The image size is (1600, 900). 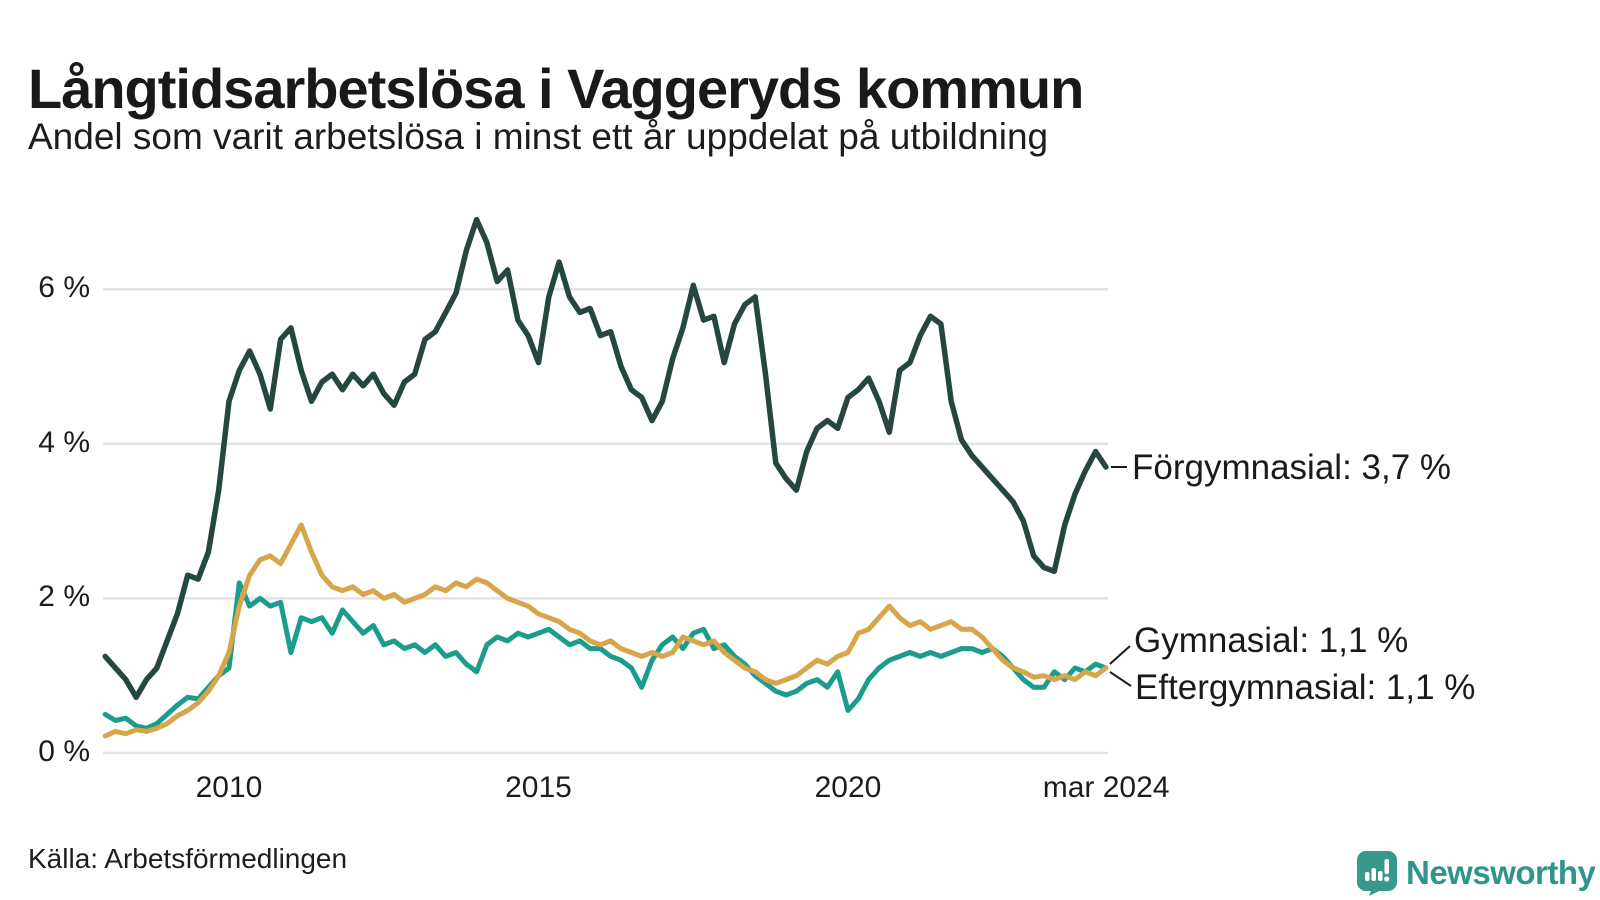 What do you see at coordinates (188, 858) in the screenshot?
I see `source-note: Källa: Arbetsförmedlingen` at bounding box center [188, 858].